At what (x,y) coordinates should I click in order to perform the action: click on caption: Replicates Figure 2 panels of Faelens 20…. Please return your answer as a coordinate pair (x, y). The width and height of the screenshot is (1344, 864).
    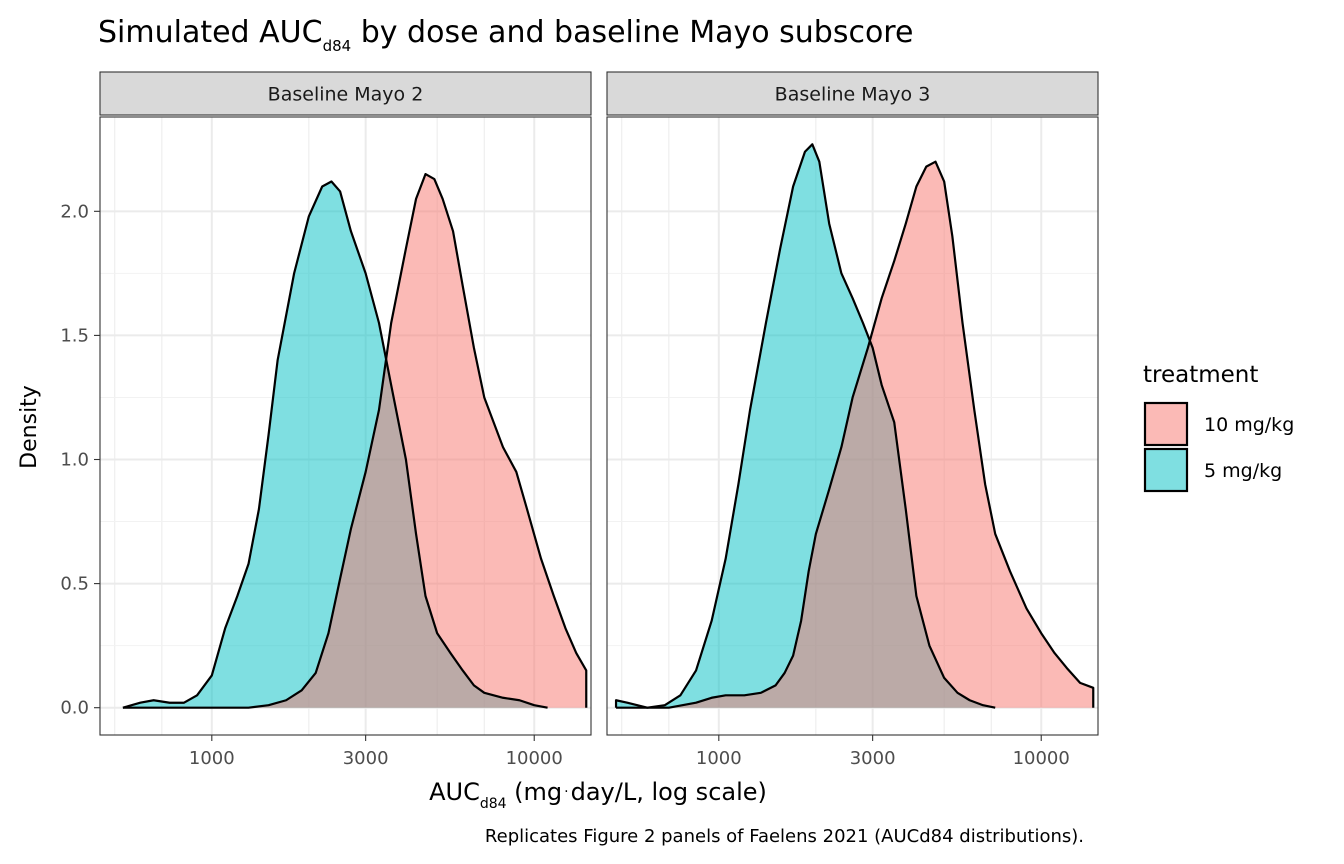
    Looking at the image, I should click on (784, 836).